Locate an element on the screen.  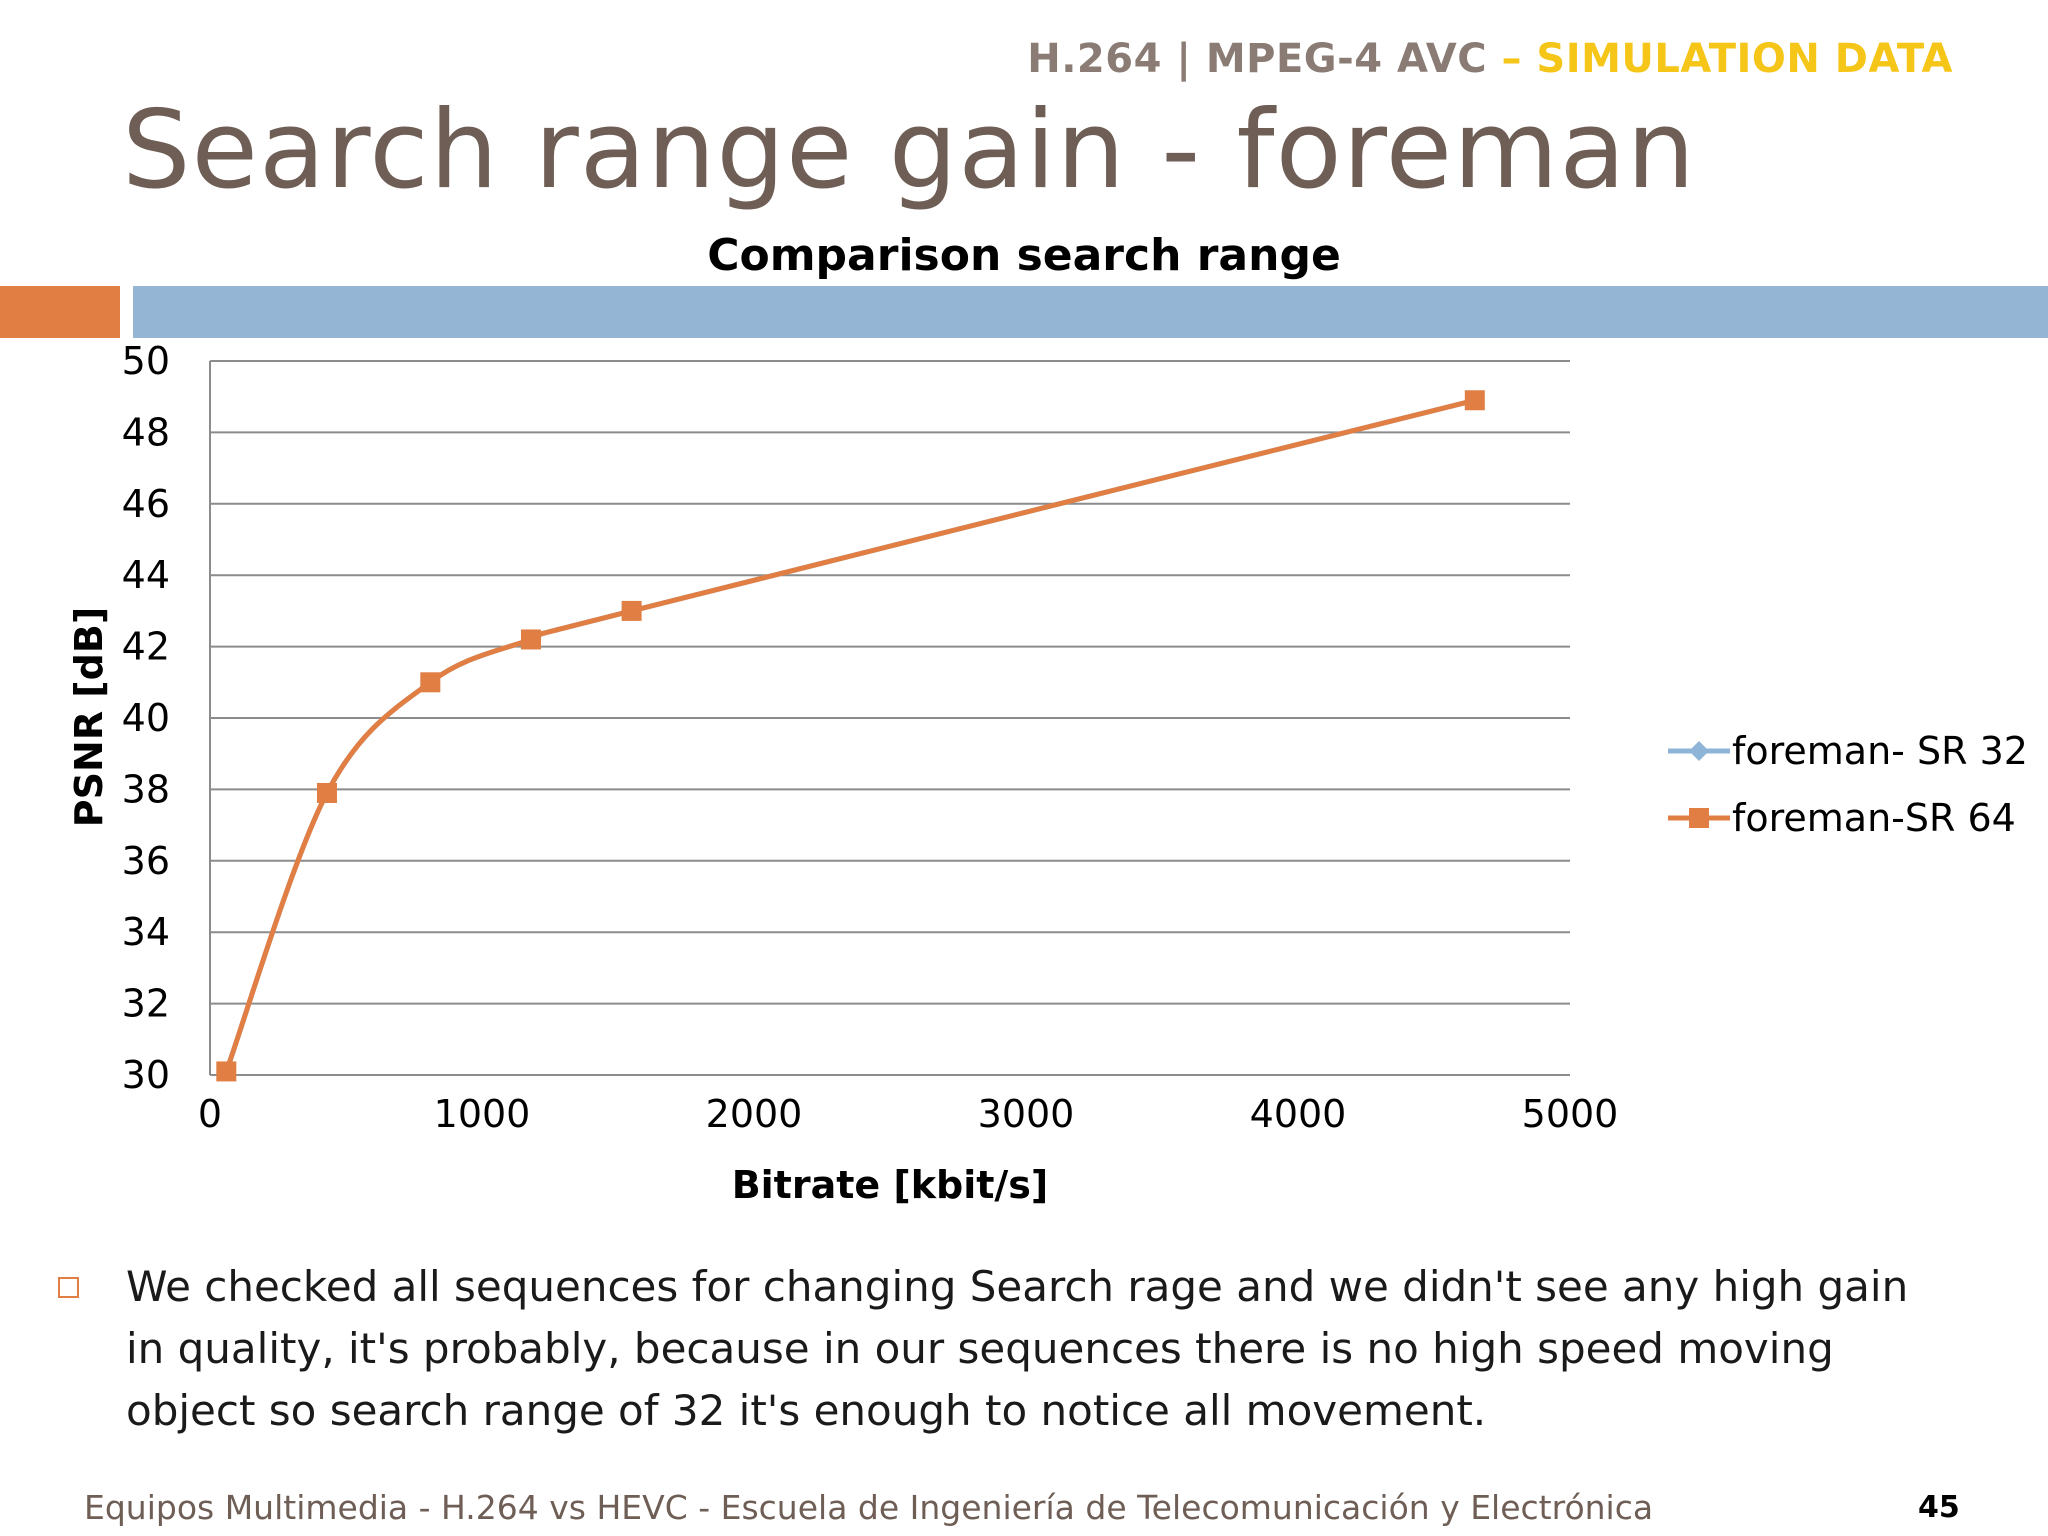
y-axis-title: PSNR [dB] is located at coordinates (89, 717).